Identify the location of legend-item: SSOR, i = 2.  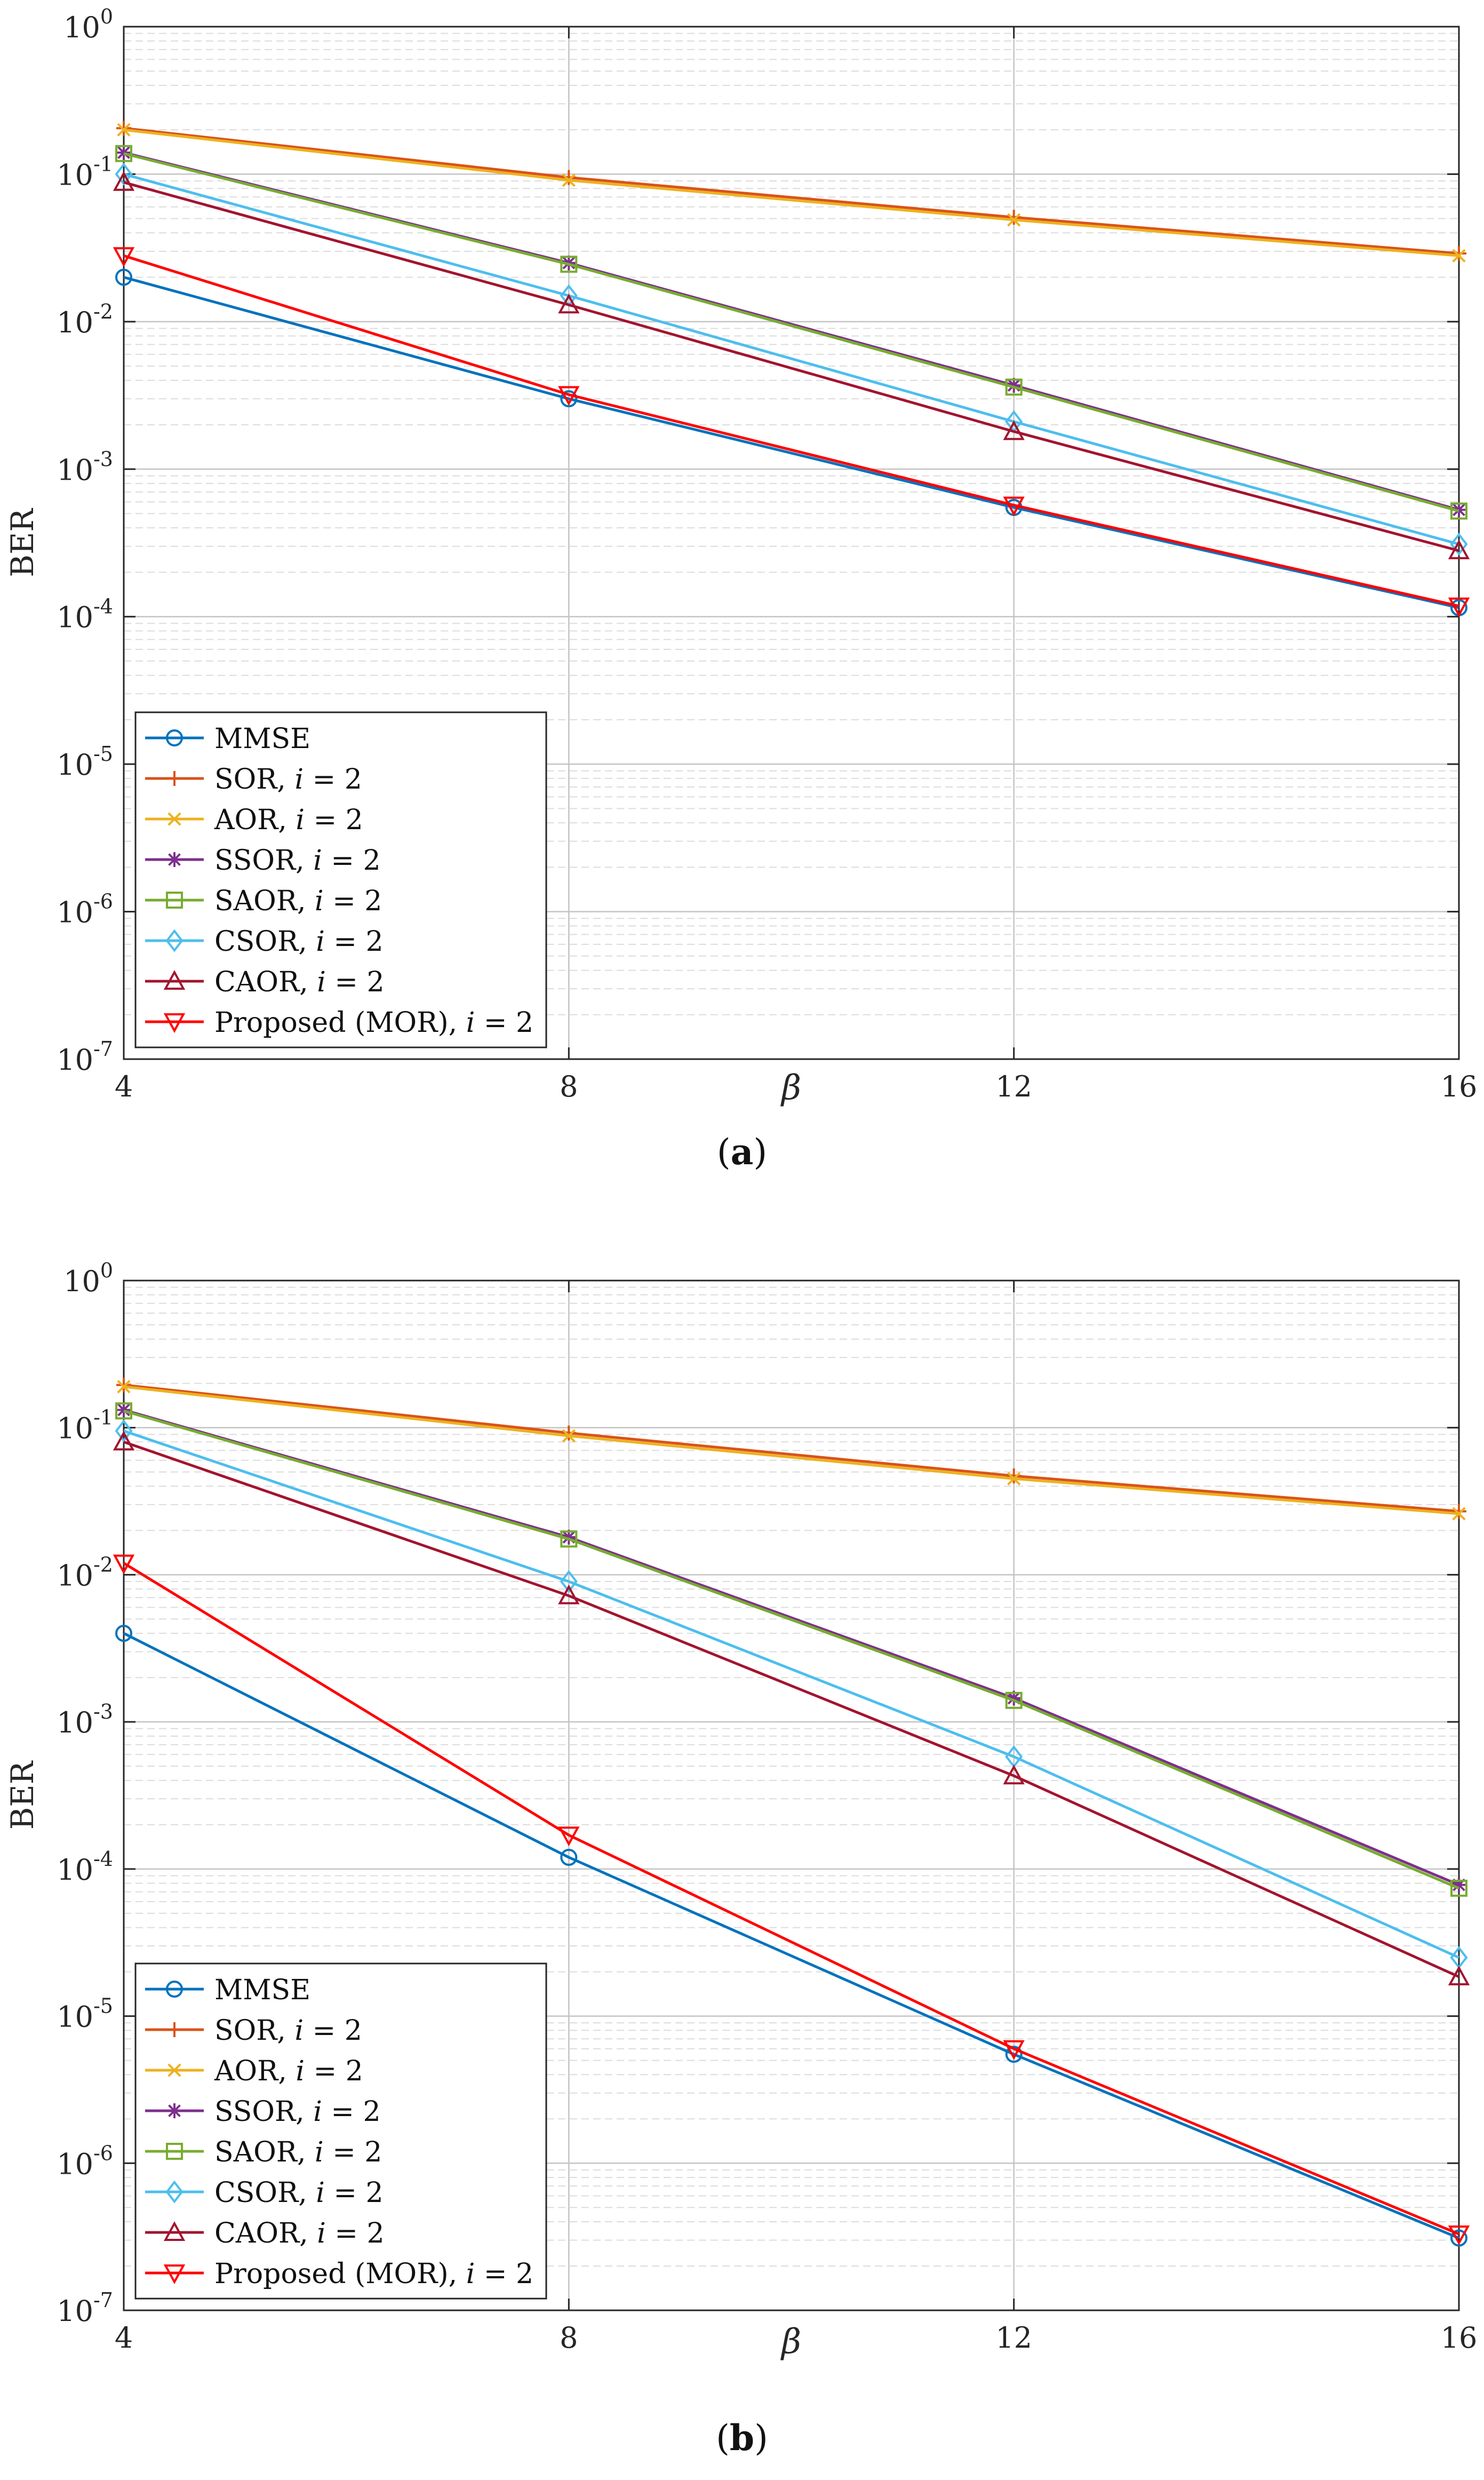
(263, 2112).